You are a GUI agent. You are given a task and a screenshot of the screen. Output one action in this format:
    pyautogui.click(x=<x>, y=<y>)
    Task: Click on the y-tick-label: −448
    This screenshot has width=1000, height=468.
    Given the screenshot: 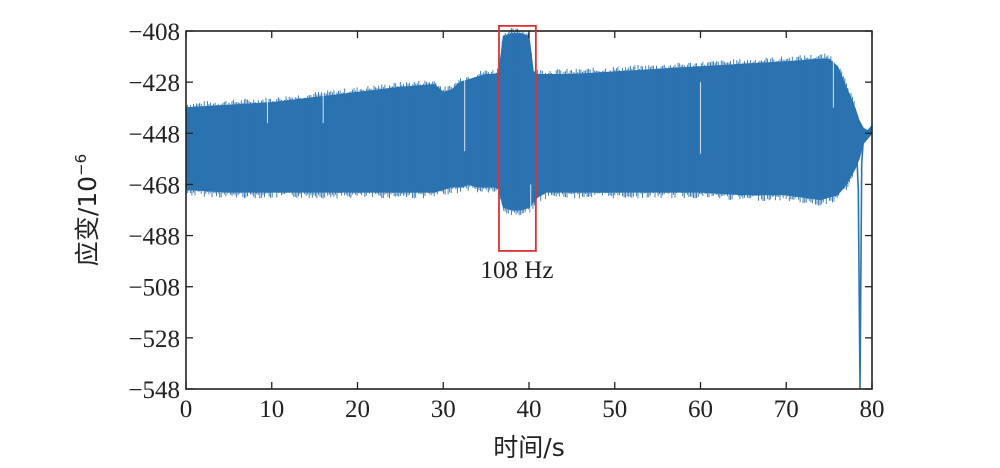 What is the action you would take?
    pyautogui.click(x=154, y=134)
    